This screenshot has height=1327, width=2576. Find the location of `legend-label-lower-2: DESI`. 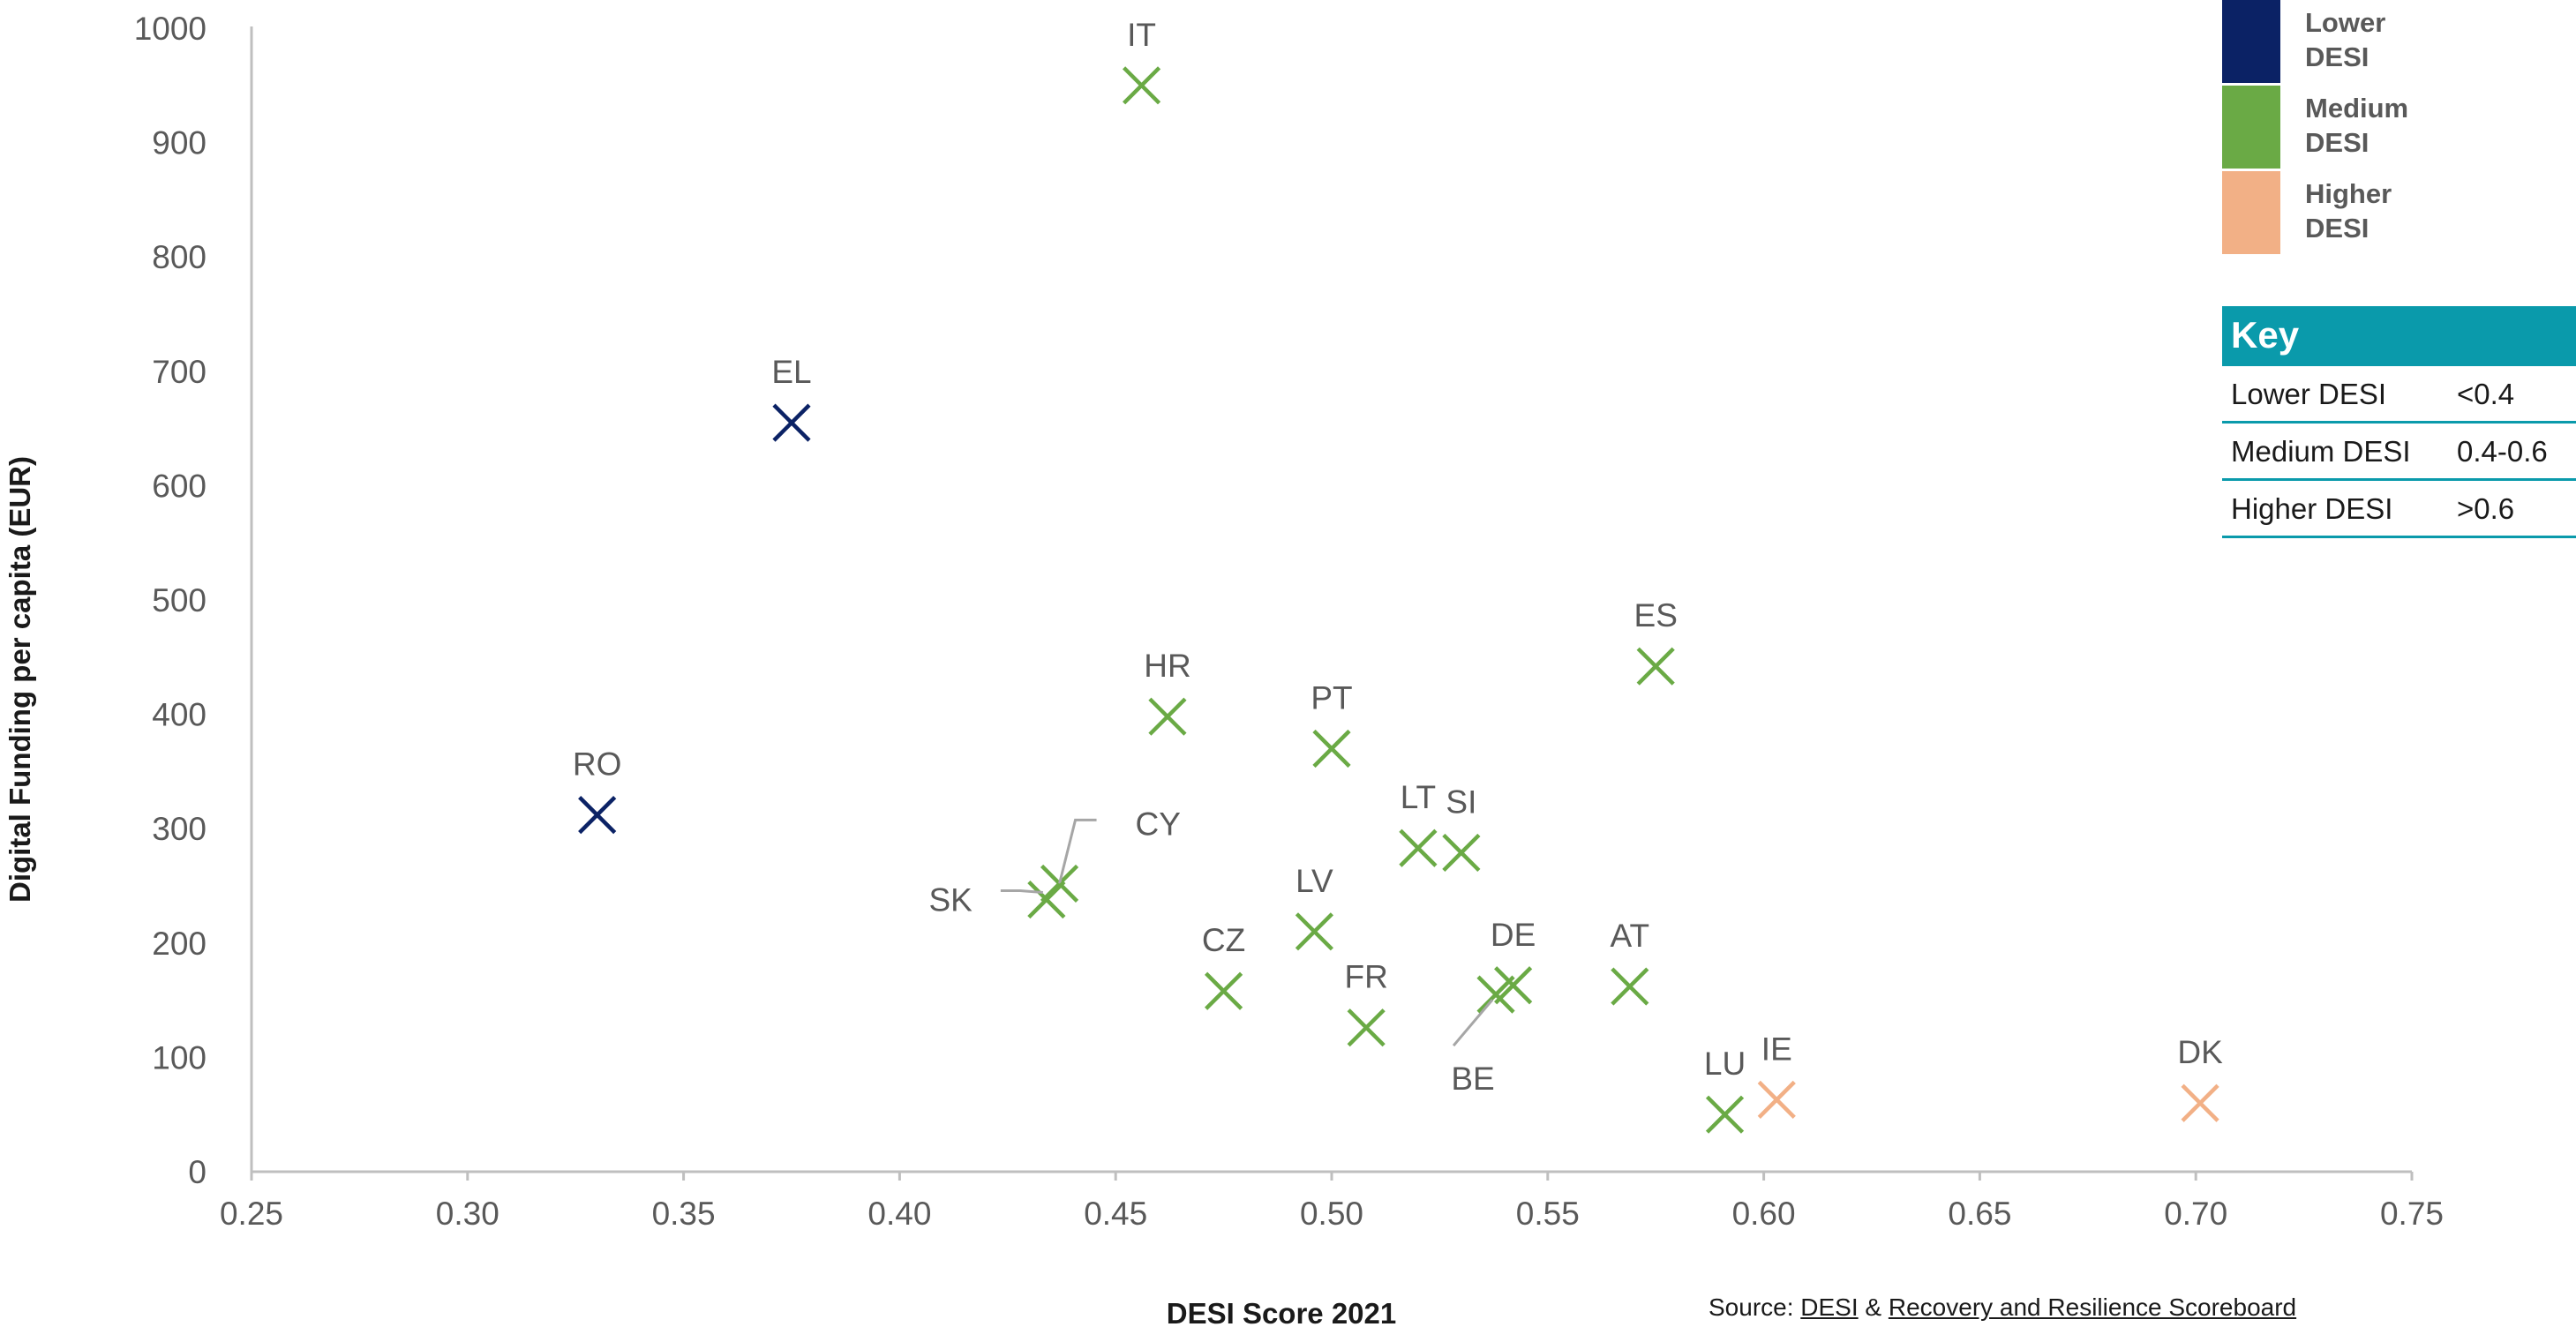

legend-label-lower-2: DESI is located at coordinates (2337, 57).